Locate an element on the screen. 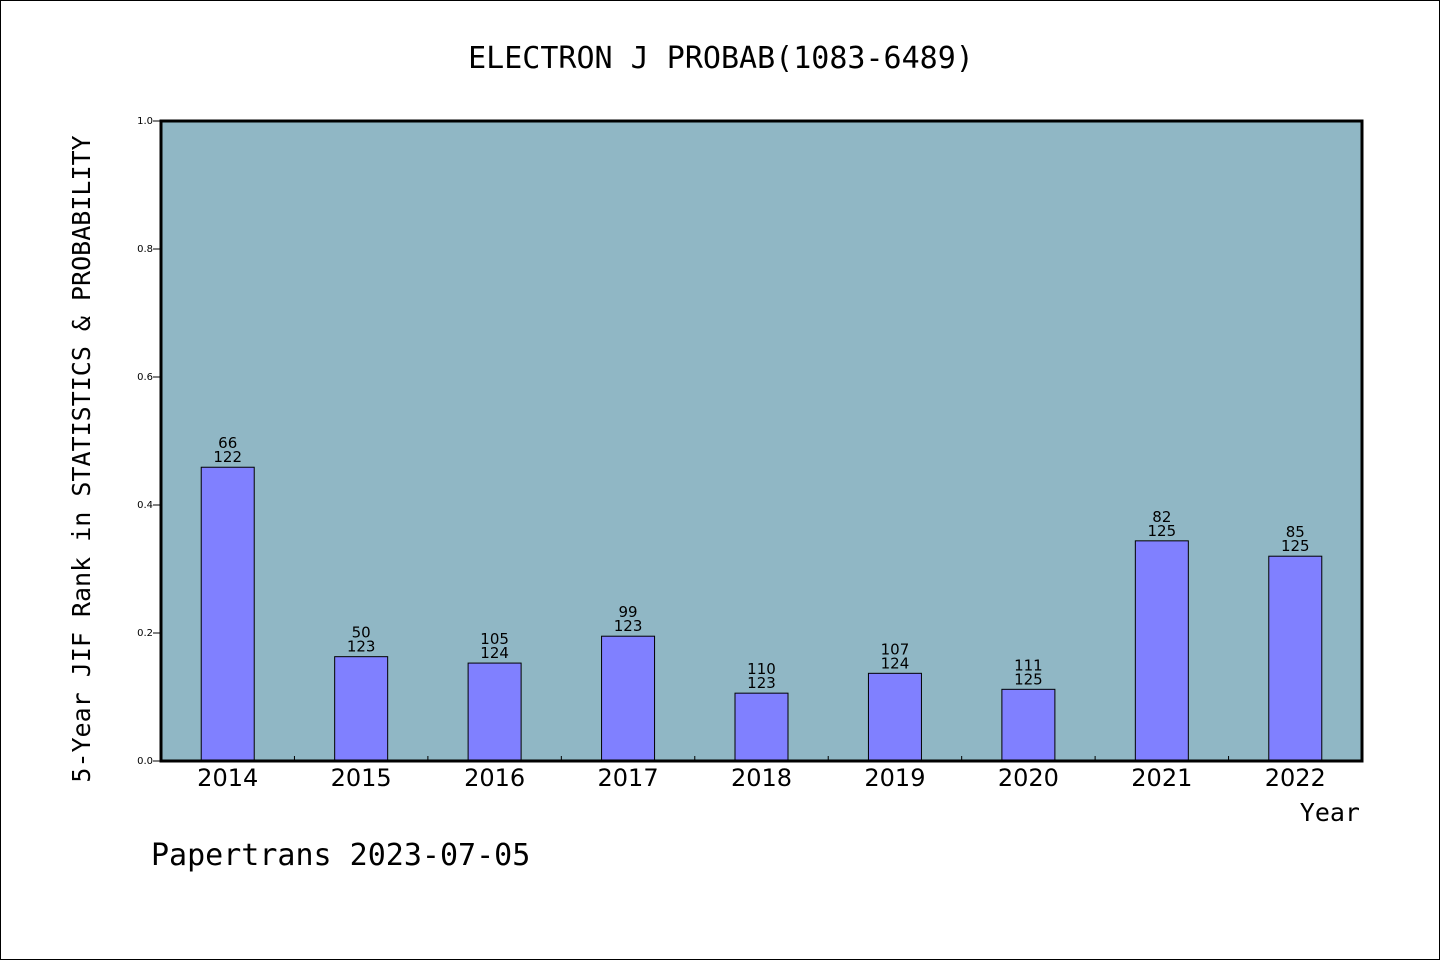 Image resolution: width=1440 pixels, height=961 pixels. x-tick-label: 2021 is located at coordinates (1161, 778).